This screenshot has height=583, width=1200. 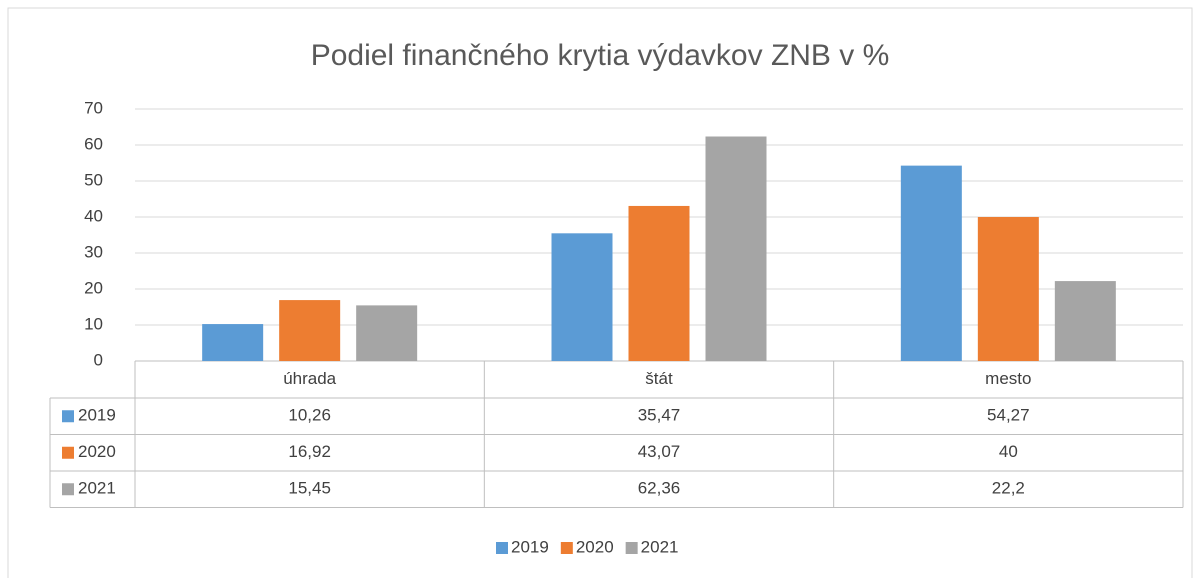 What do you see at coordinates (98, 359) in the screenshot?
I see `y-tick-label: 0` at bounding box center [98, 359].